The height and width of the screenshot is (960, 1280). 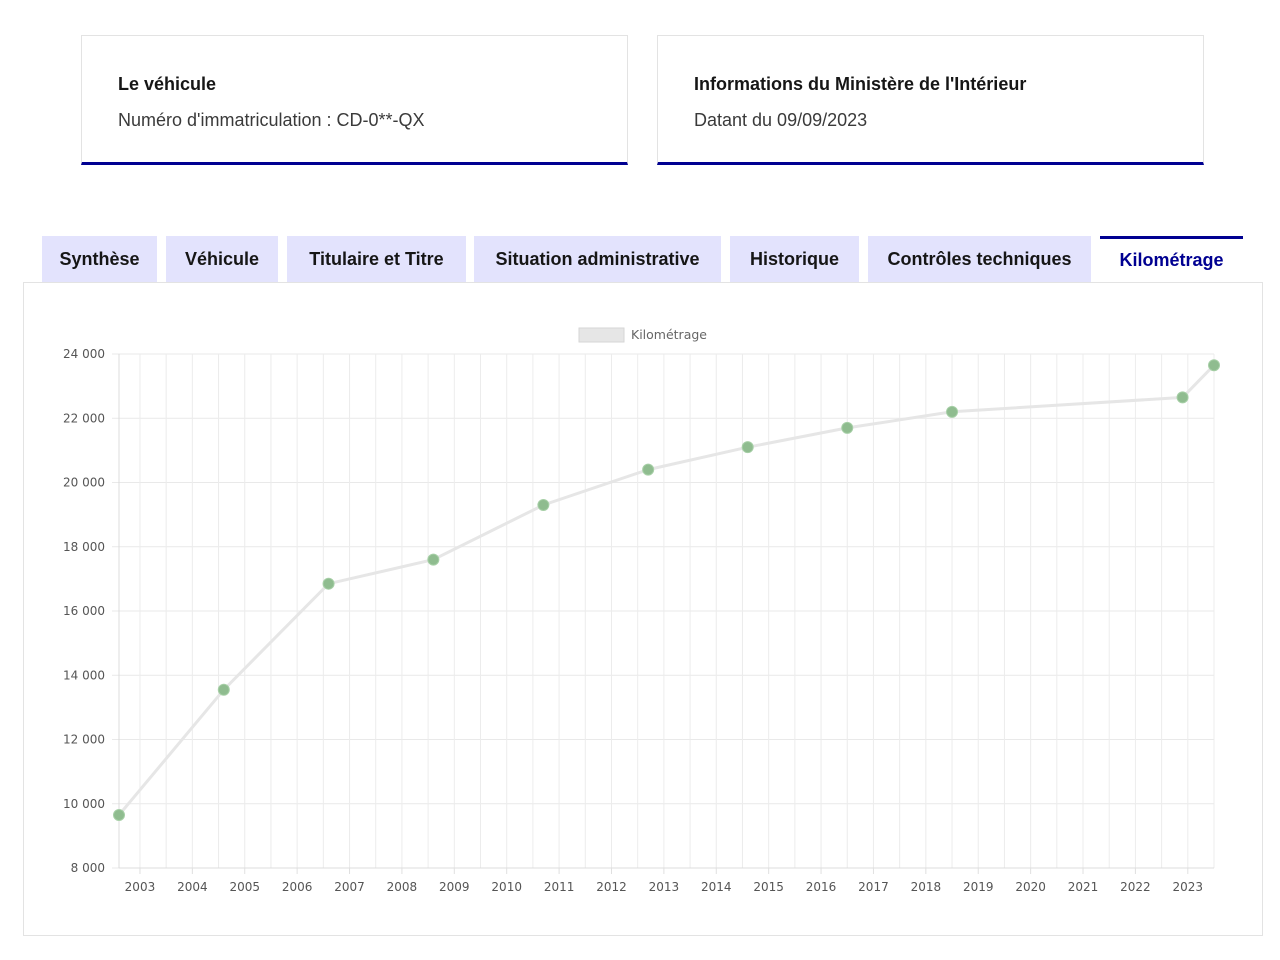 I want to click on tab-historique: Historique, so click(x=794, y=259).